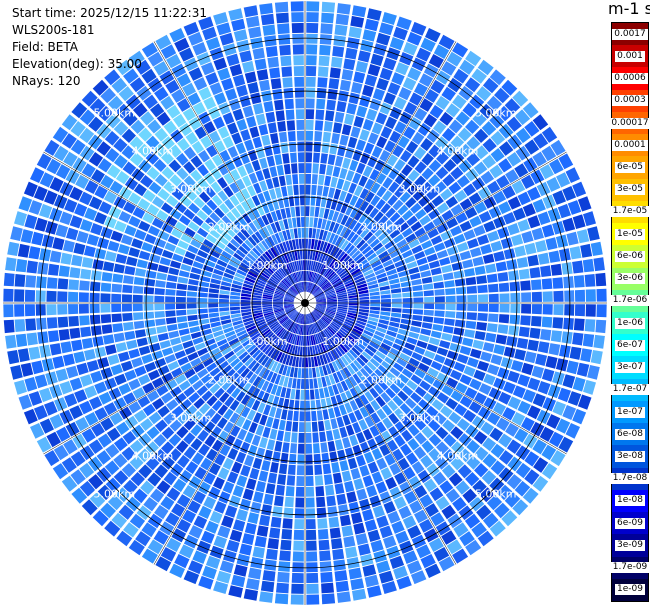 This screenshot has height=610, width=650. What do you see at coordinates (630, 234) in the screenshot?
I see `colorbar-tick-label: 1e-05` at bounding box center [630, 234].